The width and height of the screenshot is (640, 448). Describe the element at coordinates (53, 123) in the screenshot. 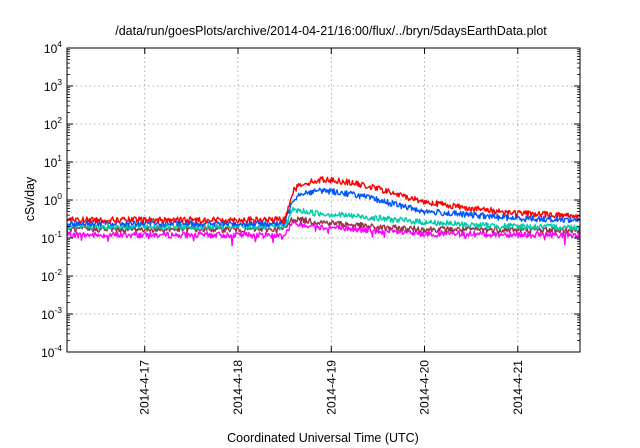

I see `y-tick-label: 10²` at that location.